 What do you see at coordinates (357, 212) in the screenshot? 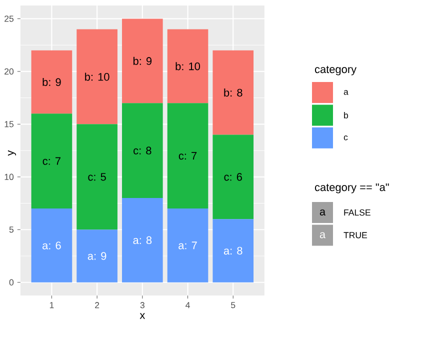
I see `text: FALSE` at bounding box center [357, 212].